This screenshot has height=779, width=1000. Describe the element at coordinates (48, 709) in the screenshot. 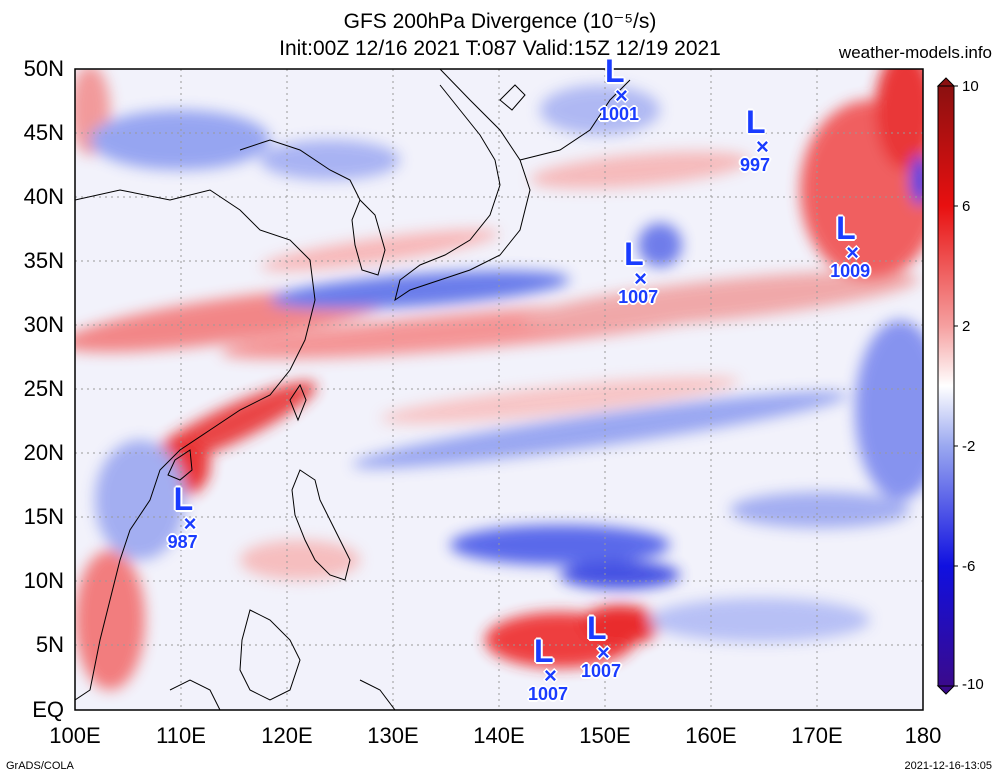

I see `lat-label: EQ` at that location.